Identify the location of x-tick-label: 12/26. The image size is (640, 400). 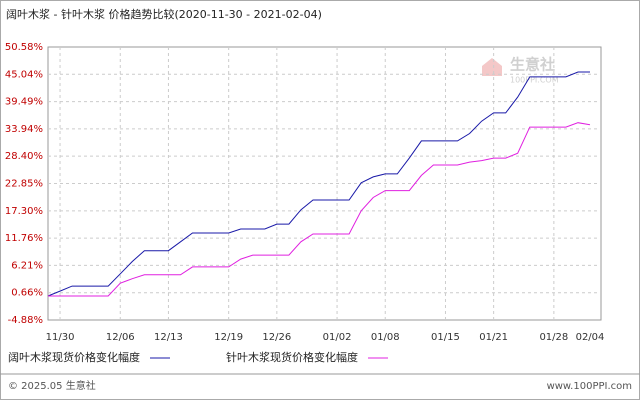
(276, 337).